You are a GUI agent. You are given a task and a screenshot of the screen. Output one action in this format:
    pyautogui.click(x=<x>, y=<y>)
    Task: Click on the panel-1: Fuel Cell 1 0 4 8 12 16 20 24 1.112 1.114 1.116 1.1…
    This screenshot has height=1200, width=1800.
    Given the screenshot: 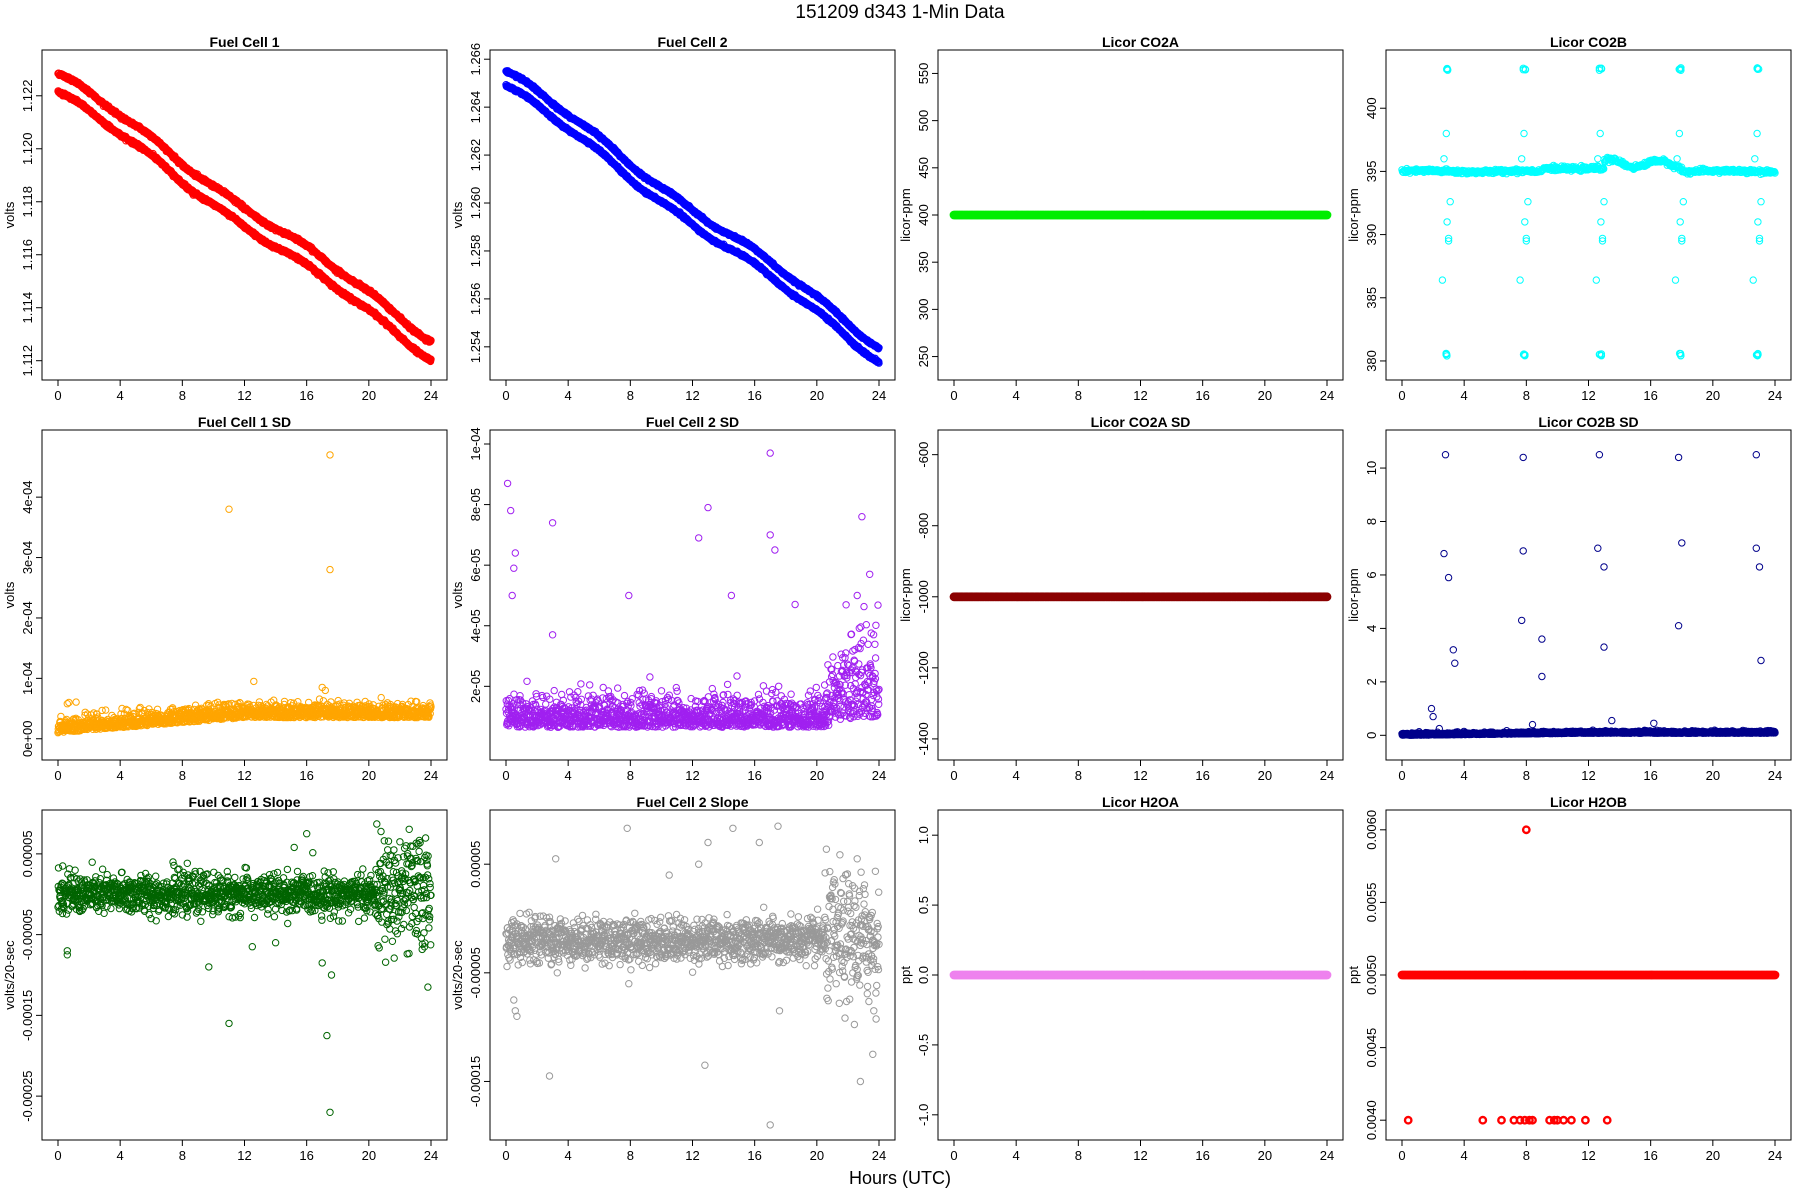 What is the action you would take?
    pyautogui.click(x=225, y=218)
    